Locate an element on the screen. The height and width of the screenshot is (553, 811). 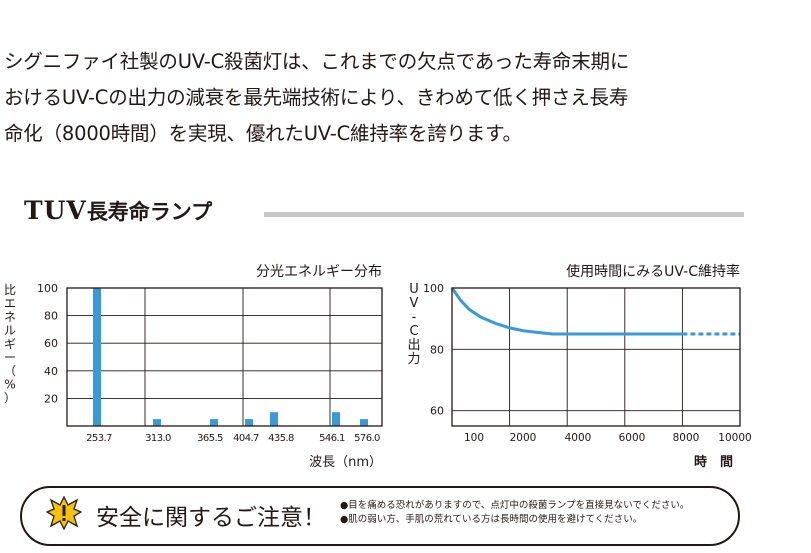
chart2-ylabel-char: V is located at coordinates (414, 303).